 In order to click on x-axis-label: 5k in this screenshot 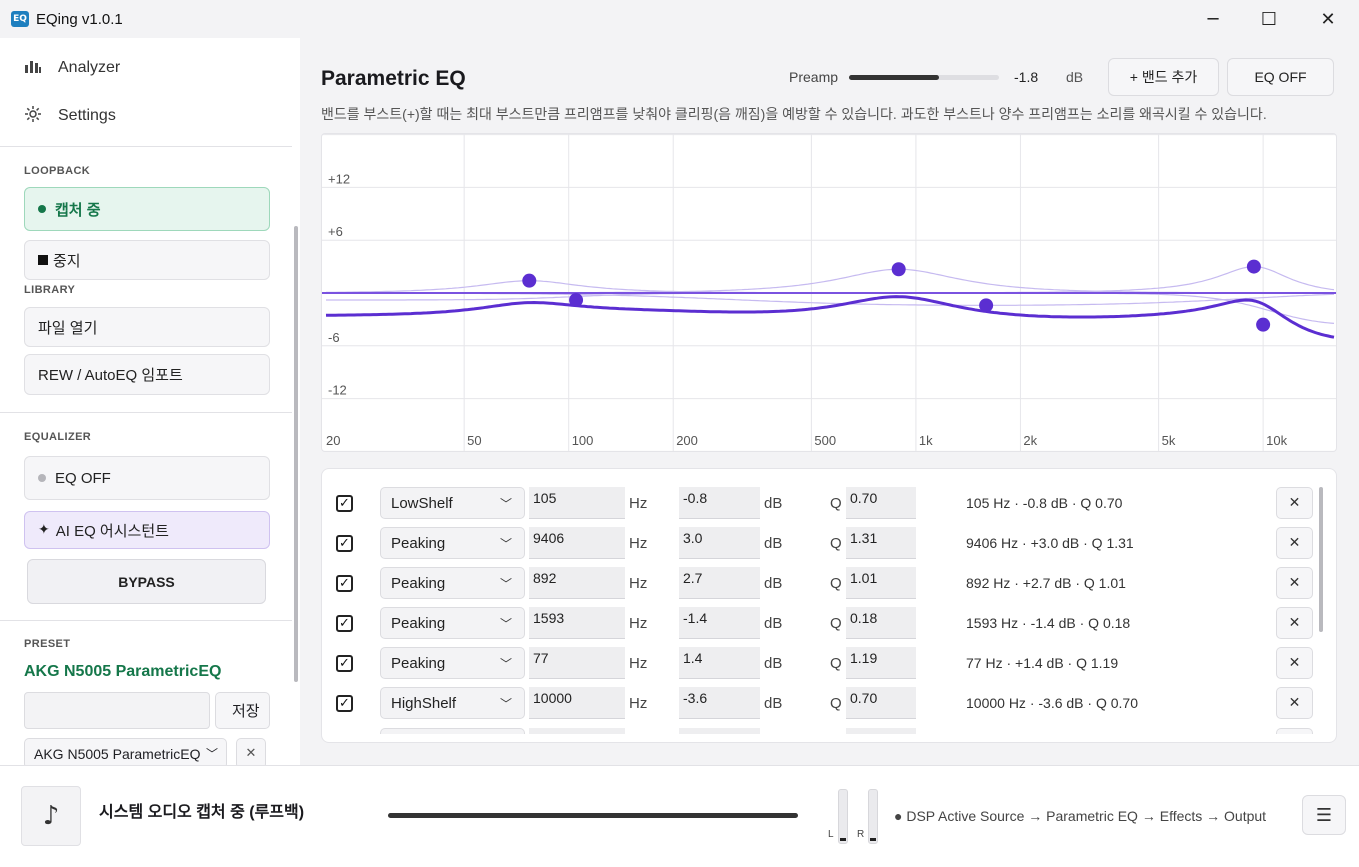, I will do `click(1169, 440)`.